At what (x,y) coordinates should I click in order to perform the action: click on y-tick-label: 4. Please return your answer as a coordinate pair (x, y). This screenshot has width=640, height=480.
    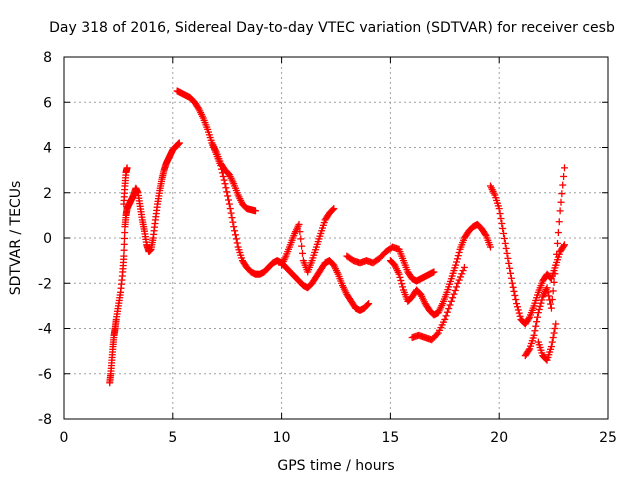
    Looking at the image, I should click on (47, 149).